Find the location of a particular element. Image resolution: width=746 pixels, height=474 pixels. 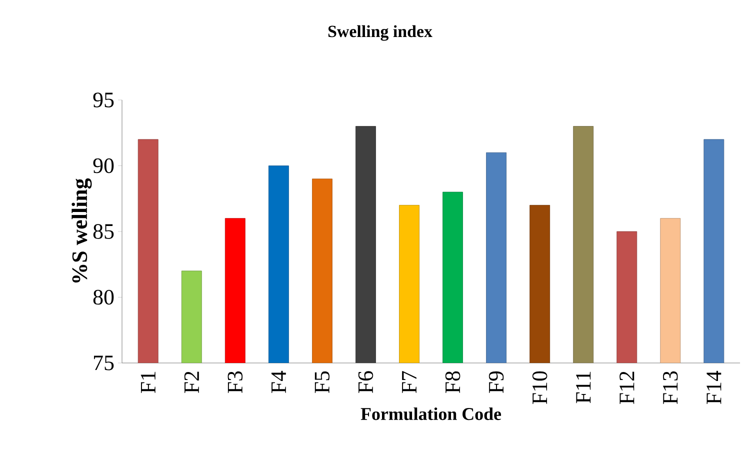

chart-title: Swelling index is located at coordinates (380, 33).